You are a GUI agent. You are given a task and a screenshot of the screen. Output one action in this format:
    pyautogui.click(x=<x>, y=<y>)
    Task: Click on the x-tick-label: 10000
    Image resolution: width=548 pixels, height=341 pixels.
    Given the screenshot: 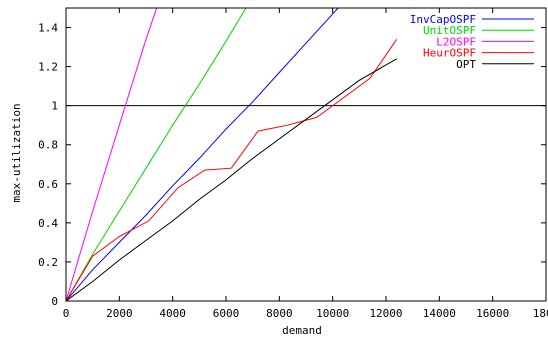 What is the action you would take?
    pyautogui.click(x=332, y=313)
    